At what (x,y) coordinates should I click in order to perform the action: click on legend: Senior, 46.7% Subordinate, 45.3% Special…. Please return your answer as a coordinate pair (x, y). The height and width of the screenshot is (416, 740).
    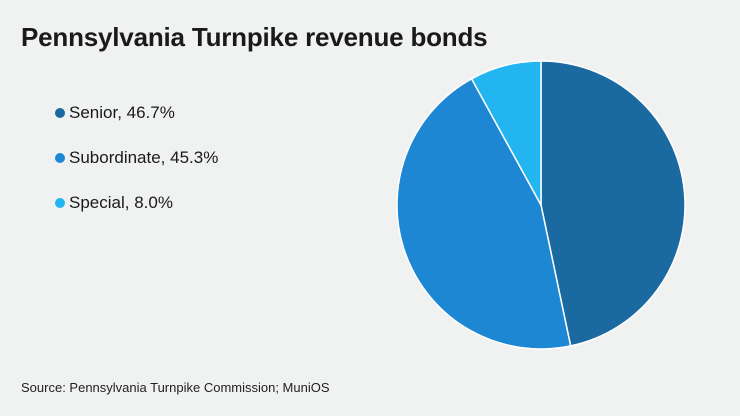
    Looking at the image, I should click on (136, 168).